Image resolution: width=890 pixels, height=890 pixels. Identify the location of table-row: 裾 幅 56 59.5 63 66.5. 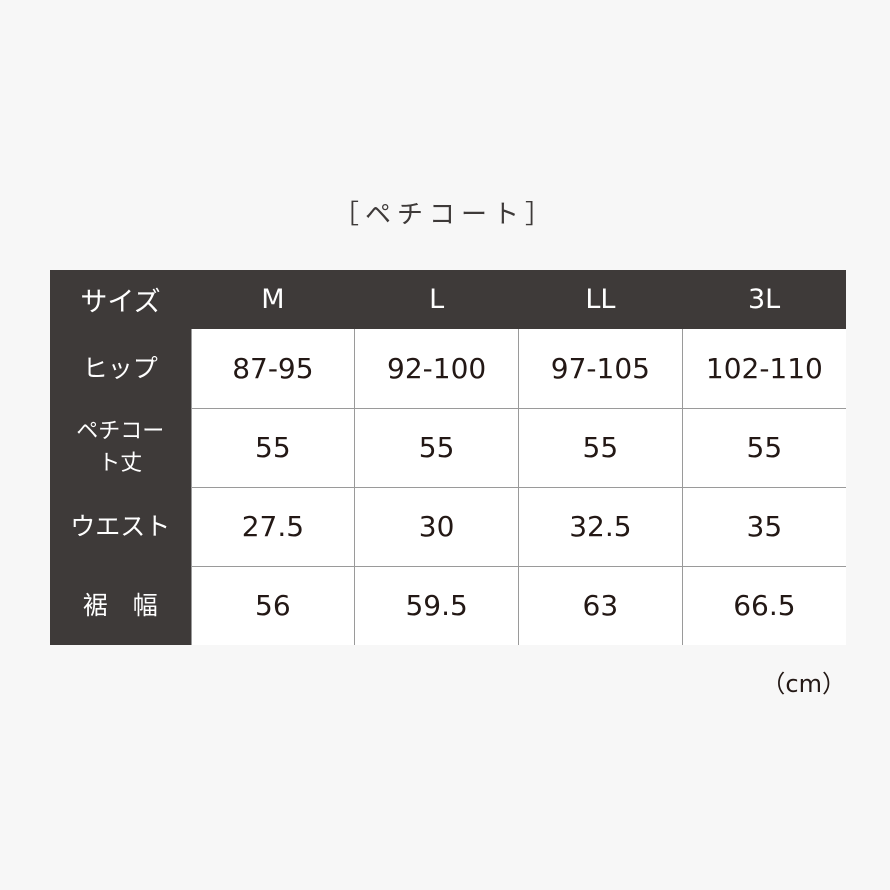
(448, 605).